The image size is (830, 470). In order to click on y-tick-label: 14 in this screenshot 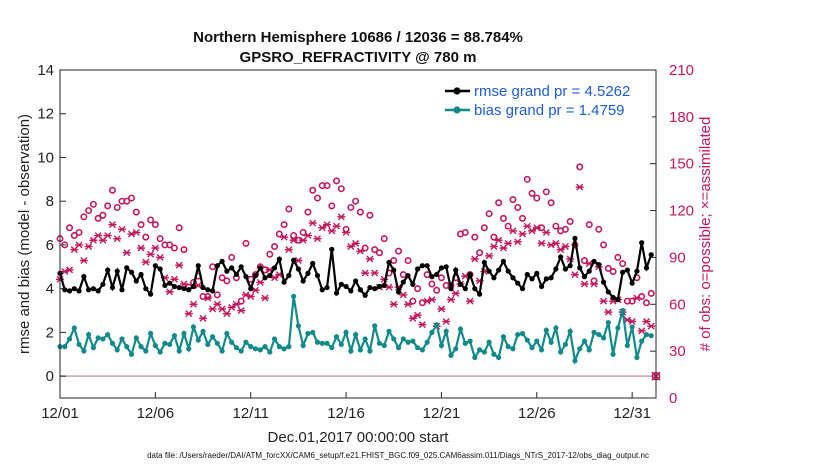, I will do `click(45, 70)`.